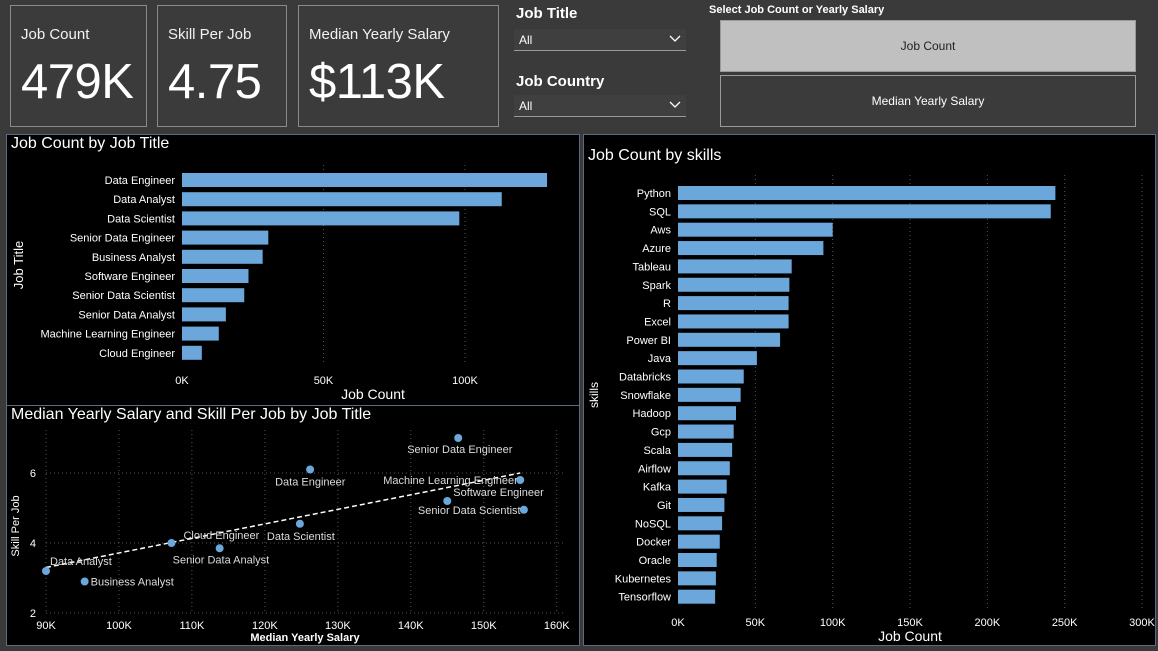  I want to click on x-tick-label: 160K, so click(557, 626).